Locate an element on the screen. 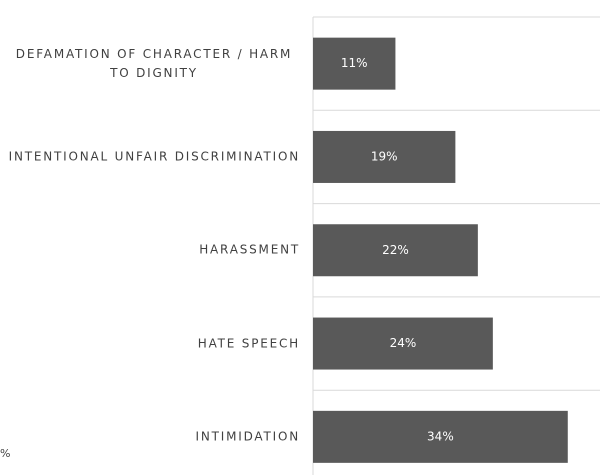  category-label: HARASSMENT is located at coordinates (249, 249).